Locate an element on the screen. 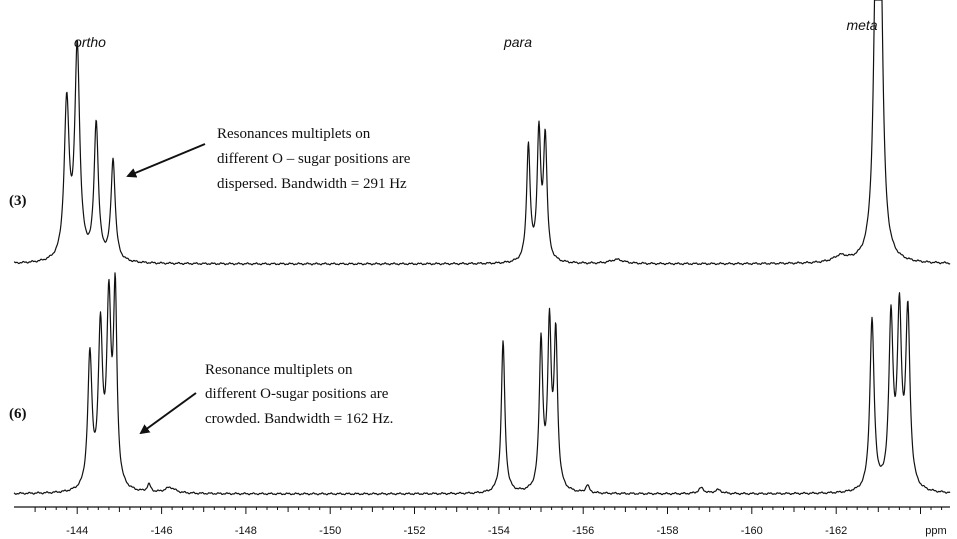 This screenshot has height=539, width=957. x-axis-tick-label: -158 is located at coordinates (667, 531).